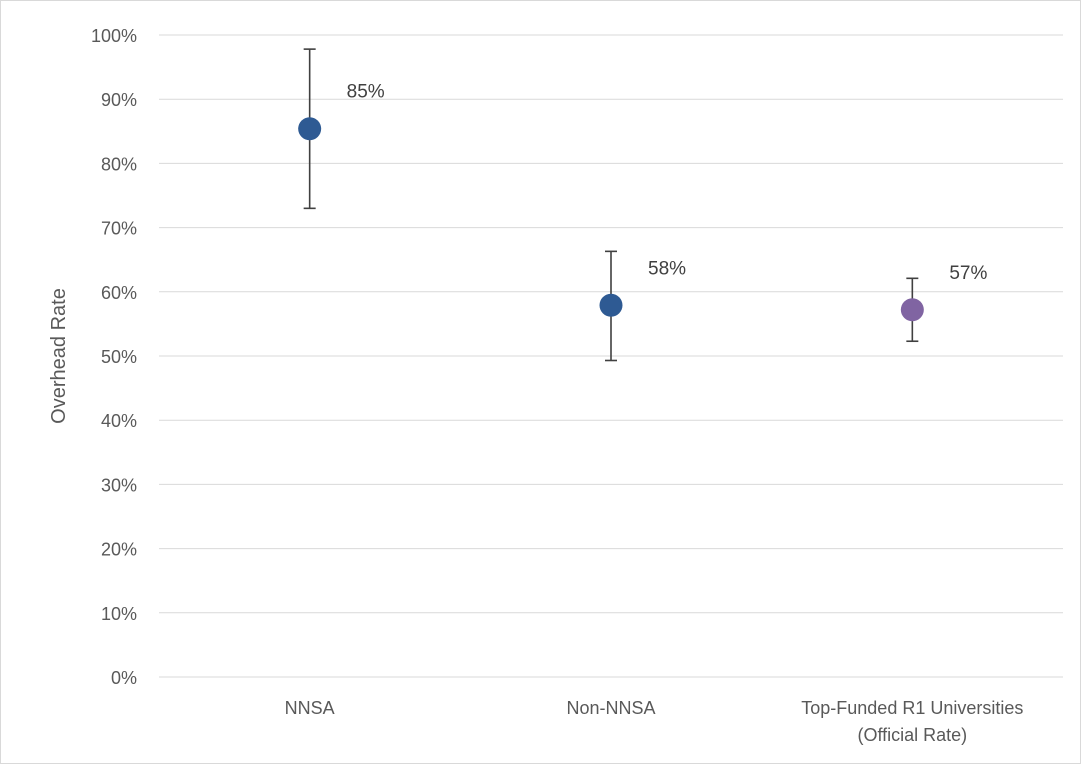 This screenshot has width=1081, height=765. I want to click on x-category-label: Non-NNSA, so click(610, 708).